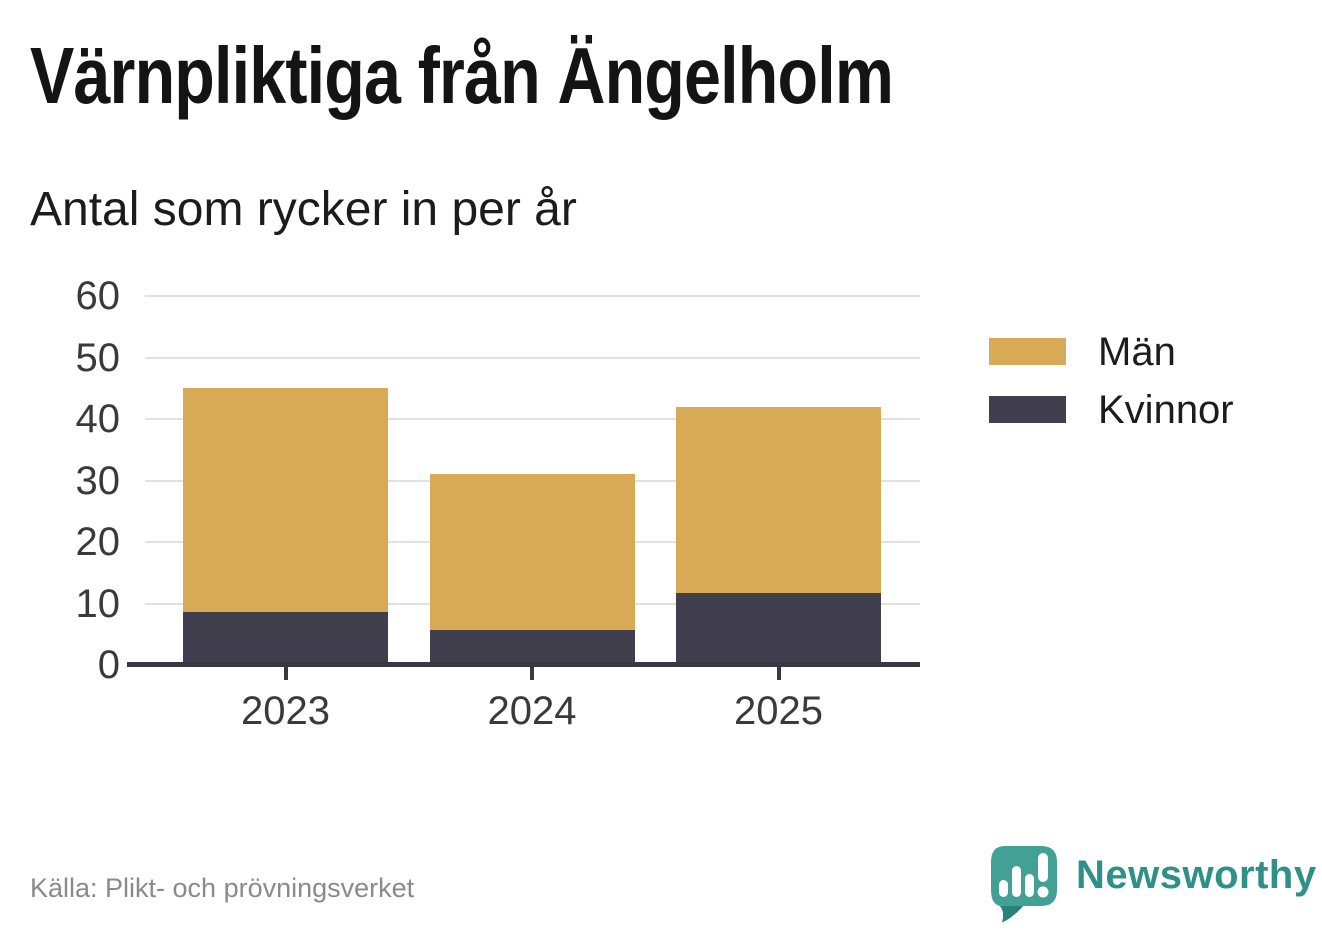 The width and height of the screenshot is (1322, 939). Describe the element at coordinates (778, 711) in the screenshot. I see `x-axis-label-2025: 2025` at that location.